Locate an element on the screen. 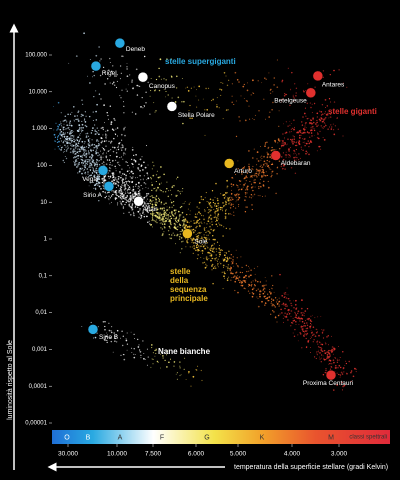  y-tick-label: 10.000 is located at coordinates (38, 92).